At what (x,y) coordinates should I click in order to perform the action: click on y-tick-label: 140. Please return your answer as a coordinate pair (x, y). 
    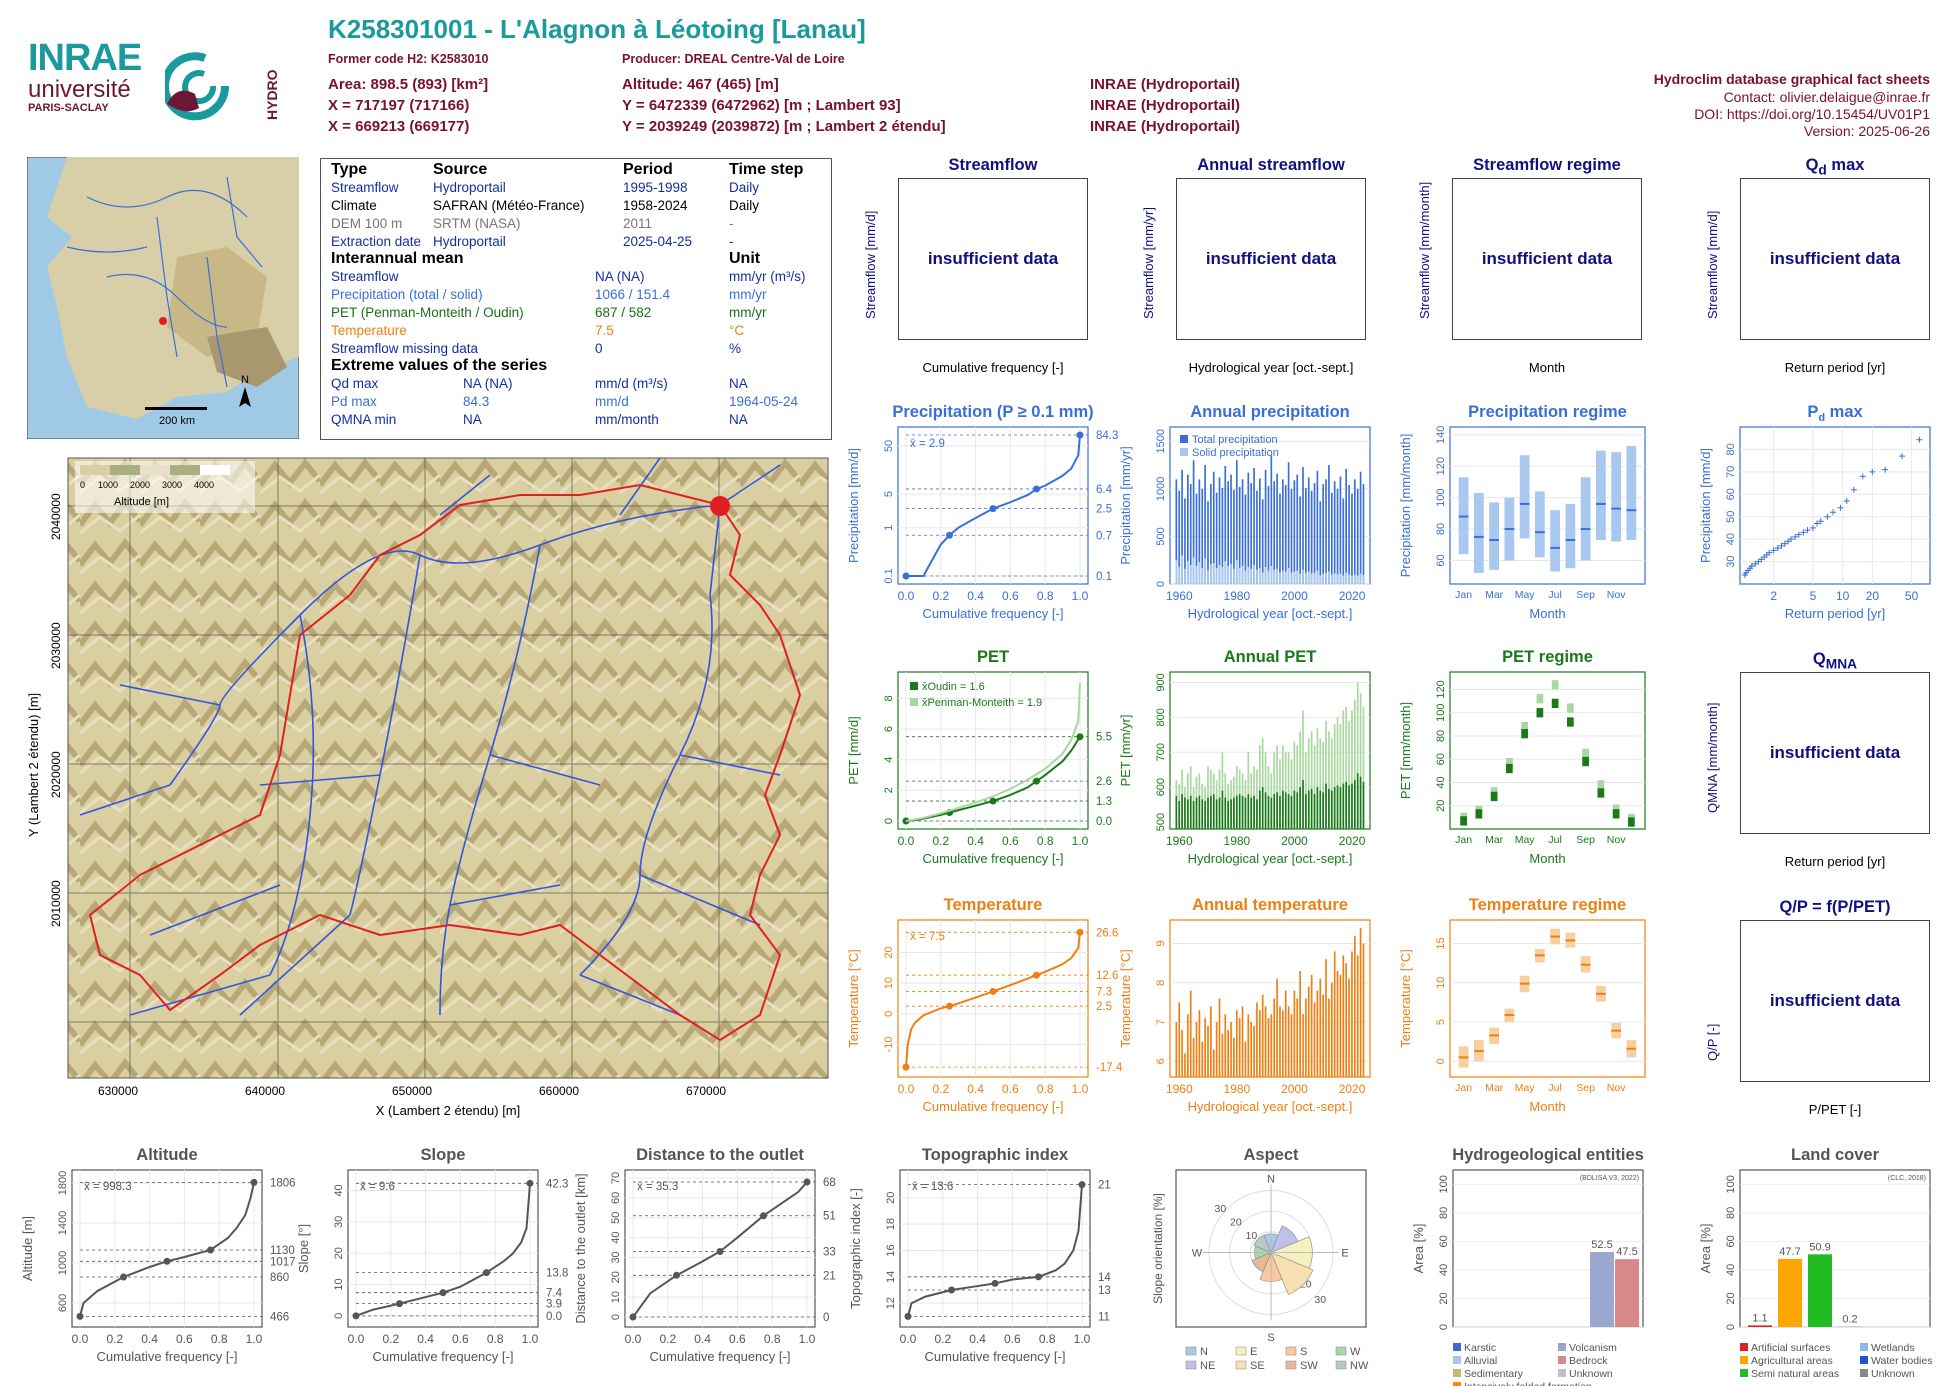
    Looking at the image, I should click on (1441, 435).